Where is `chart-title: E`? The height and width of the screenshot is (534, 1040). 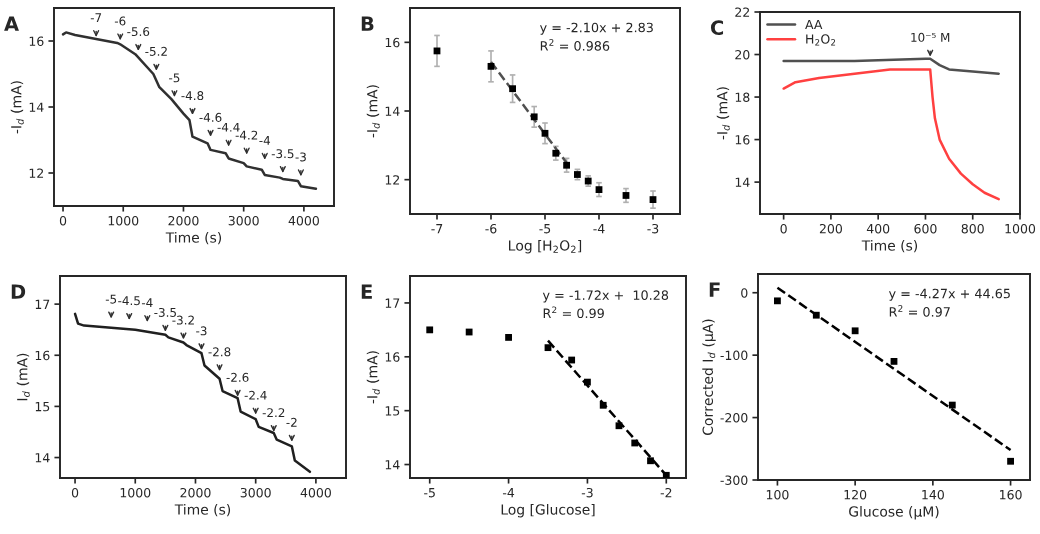
chart-title: E is located at coordinates (366, 291).